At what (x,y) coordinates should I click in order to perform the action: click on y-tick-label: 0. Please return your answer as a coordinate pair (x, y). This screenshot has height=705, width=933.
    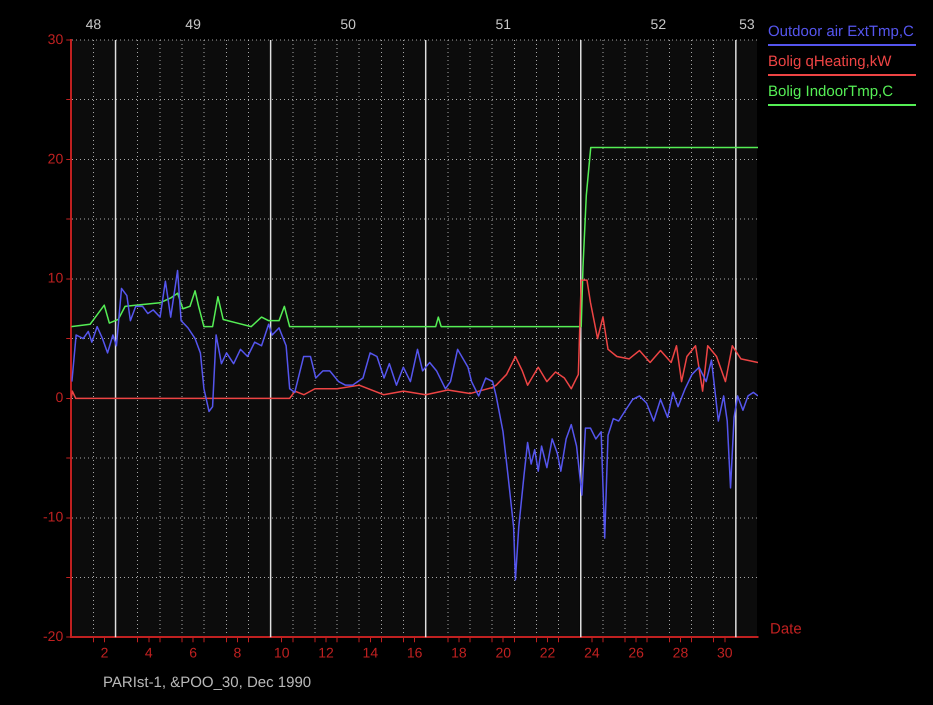
    Looking at the image, I should click on (59, 397).